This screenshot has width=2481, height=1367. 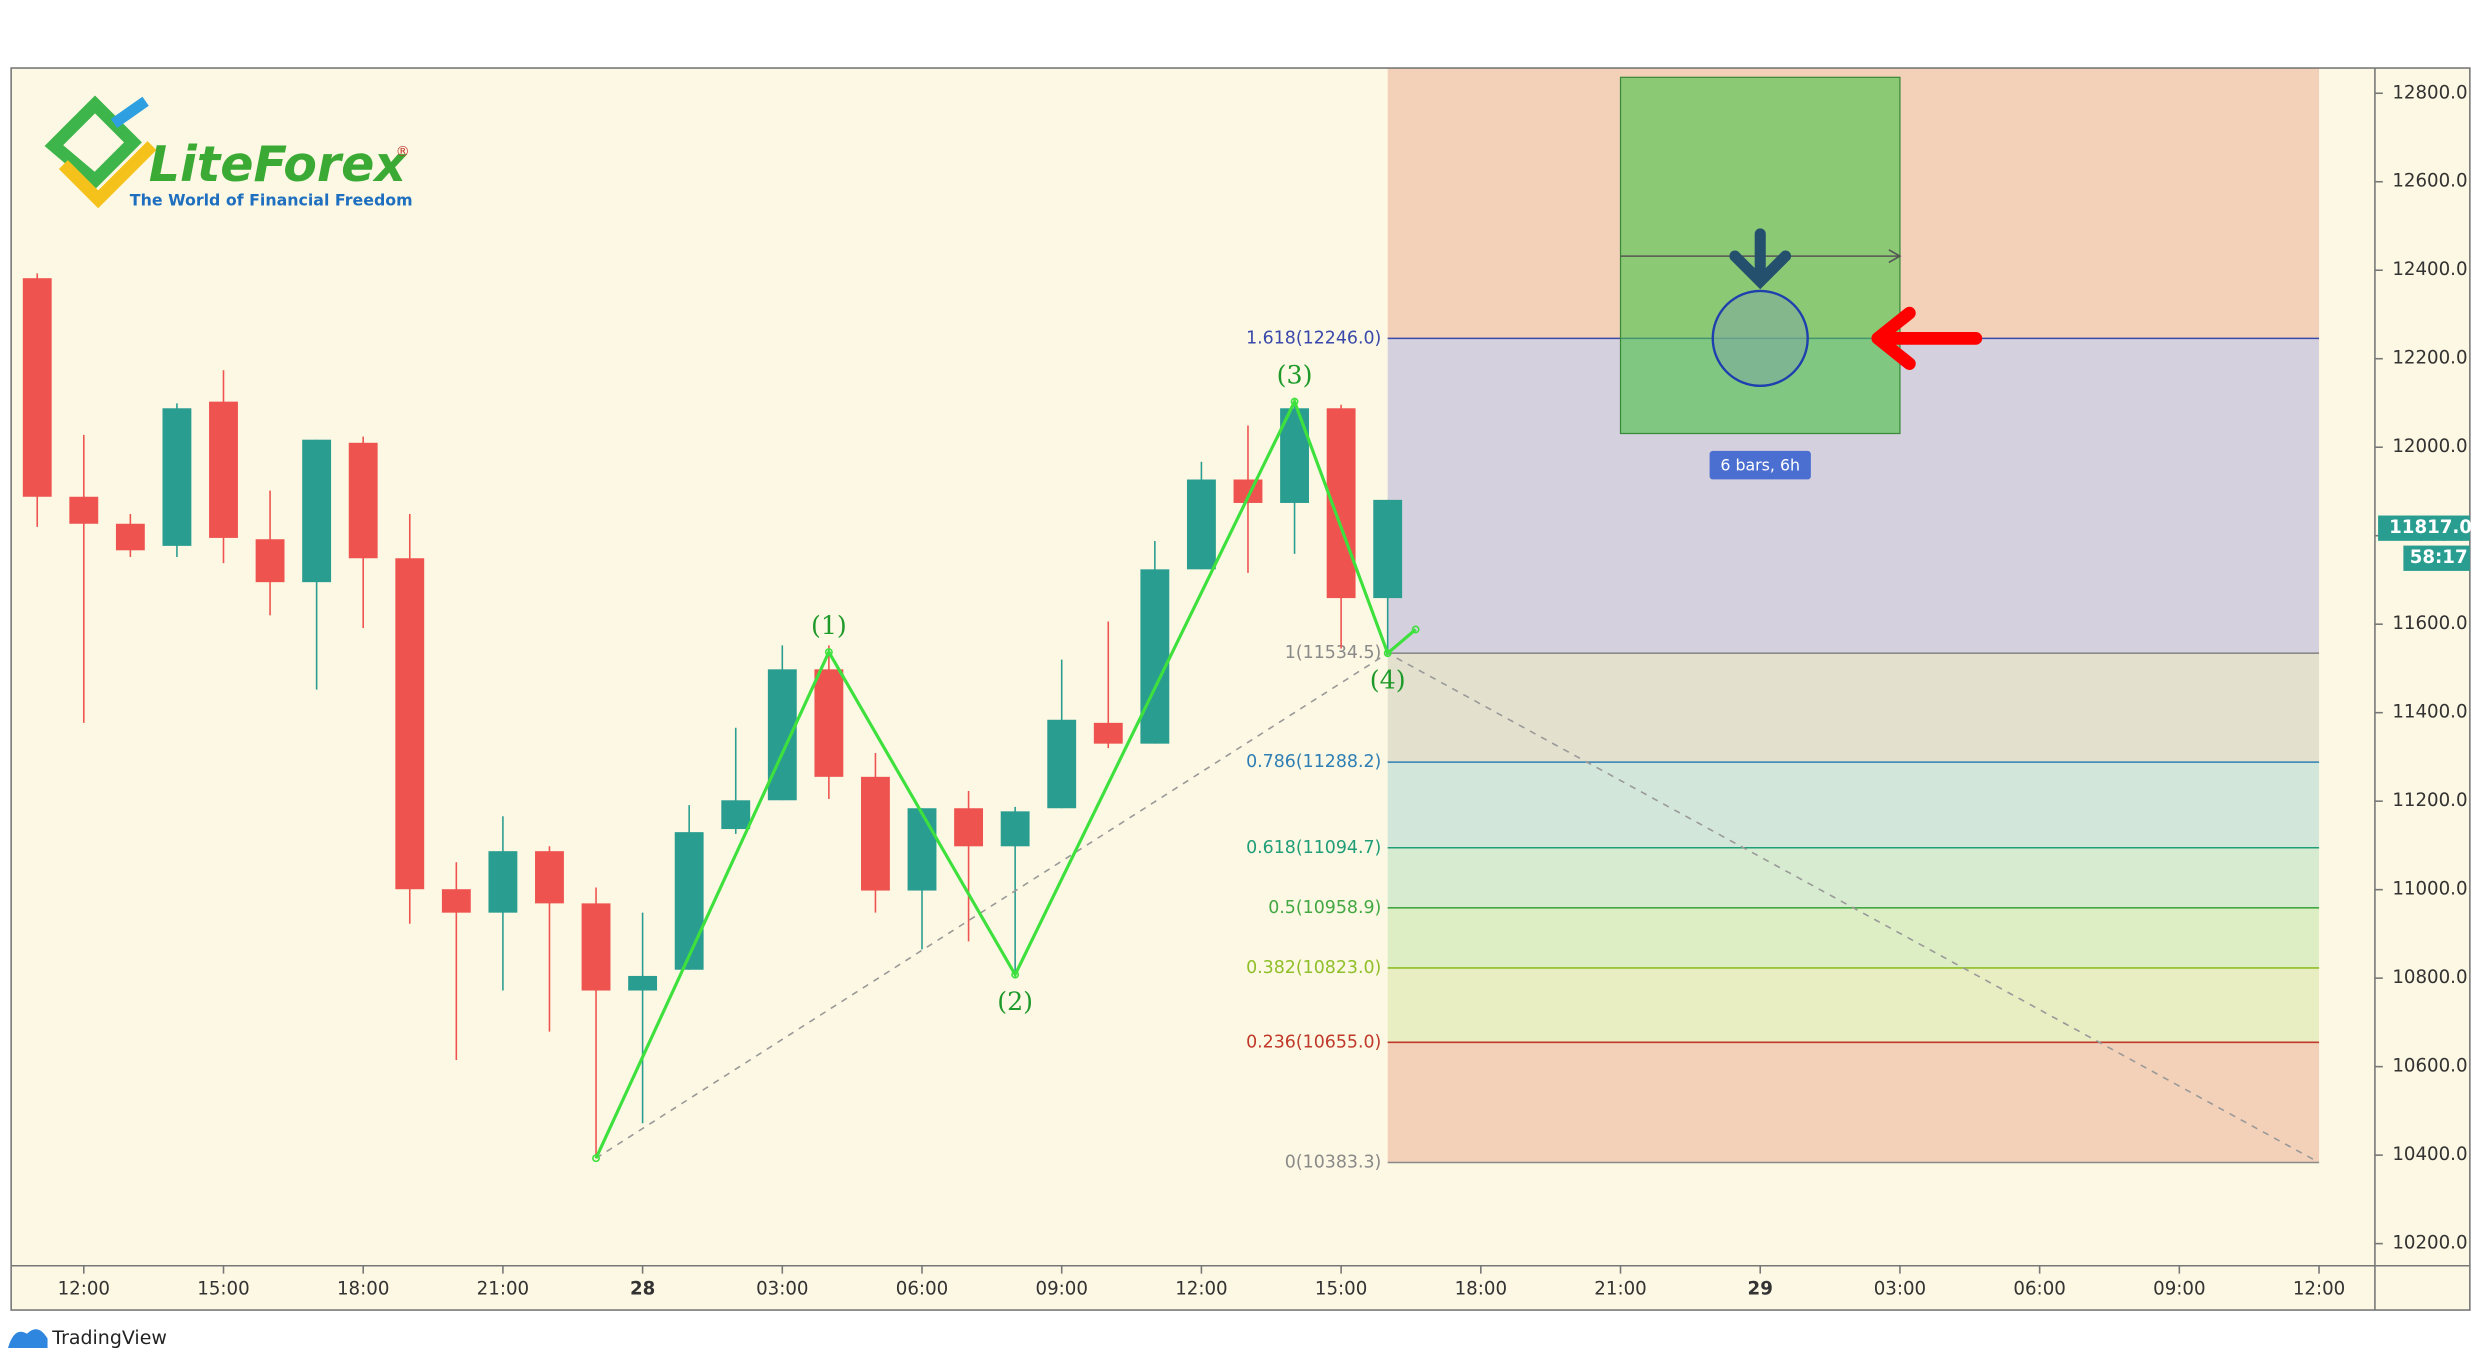 What do you see at coordinates (1313, 1042) in the screenshot?
I see `fib-level-label: 0.236(10655.0)` at bounding box center [1313, 1042].